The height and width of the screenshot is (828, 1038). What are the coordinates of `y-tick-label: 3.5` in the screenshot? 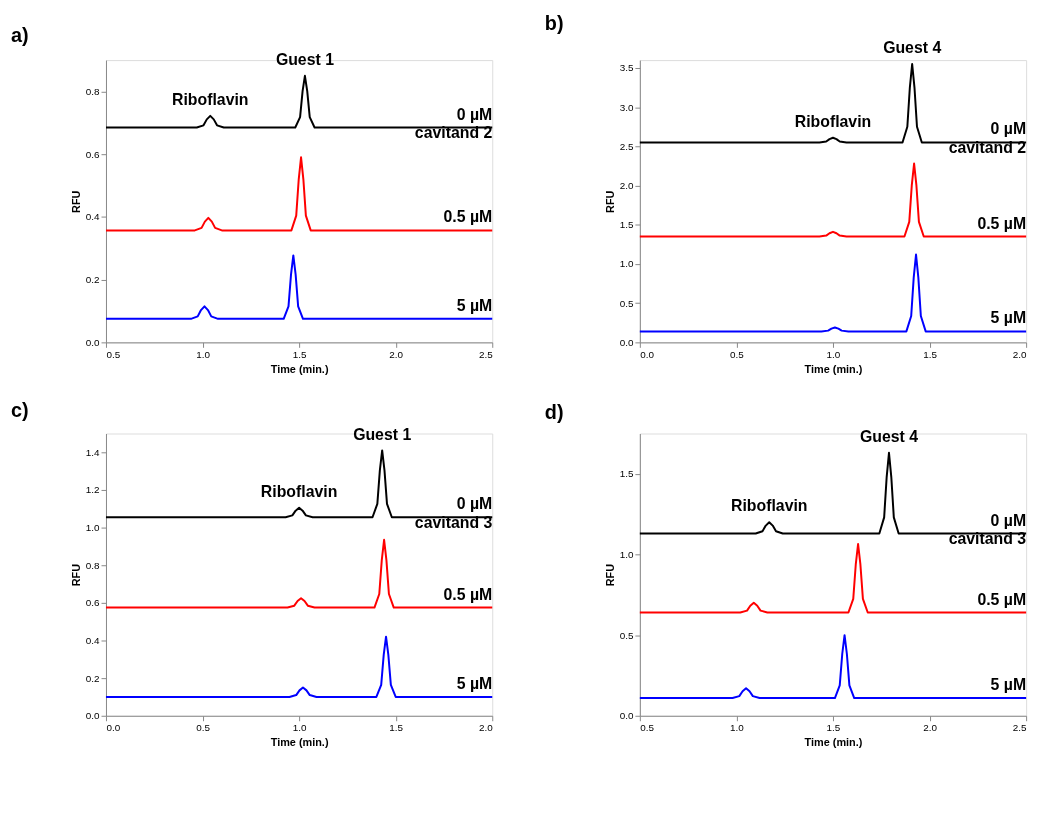 It's located at (626, 68).